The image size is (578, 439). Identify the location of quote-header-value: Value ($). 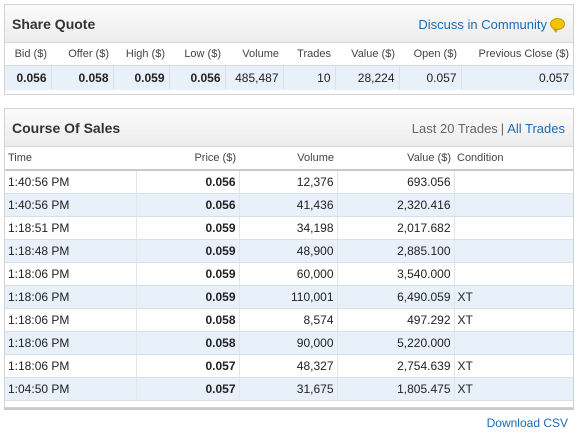
(367, 54).